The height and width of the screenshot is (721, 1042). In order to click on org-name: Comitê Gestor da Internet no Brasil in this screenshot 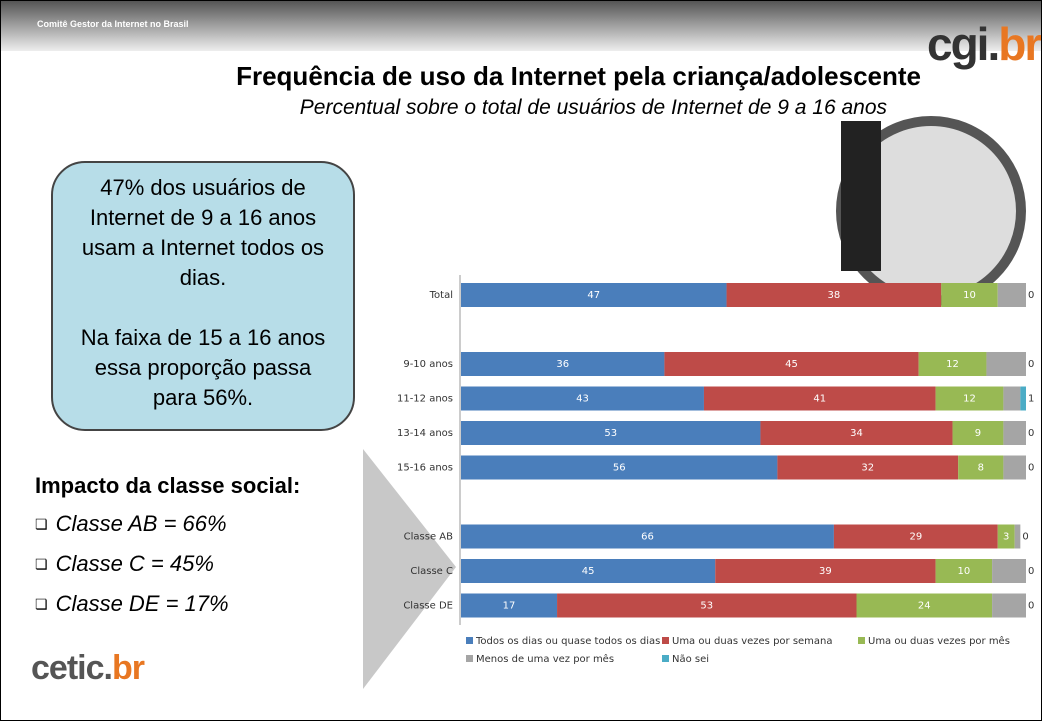, I will do `click(113, 24)`.